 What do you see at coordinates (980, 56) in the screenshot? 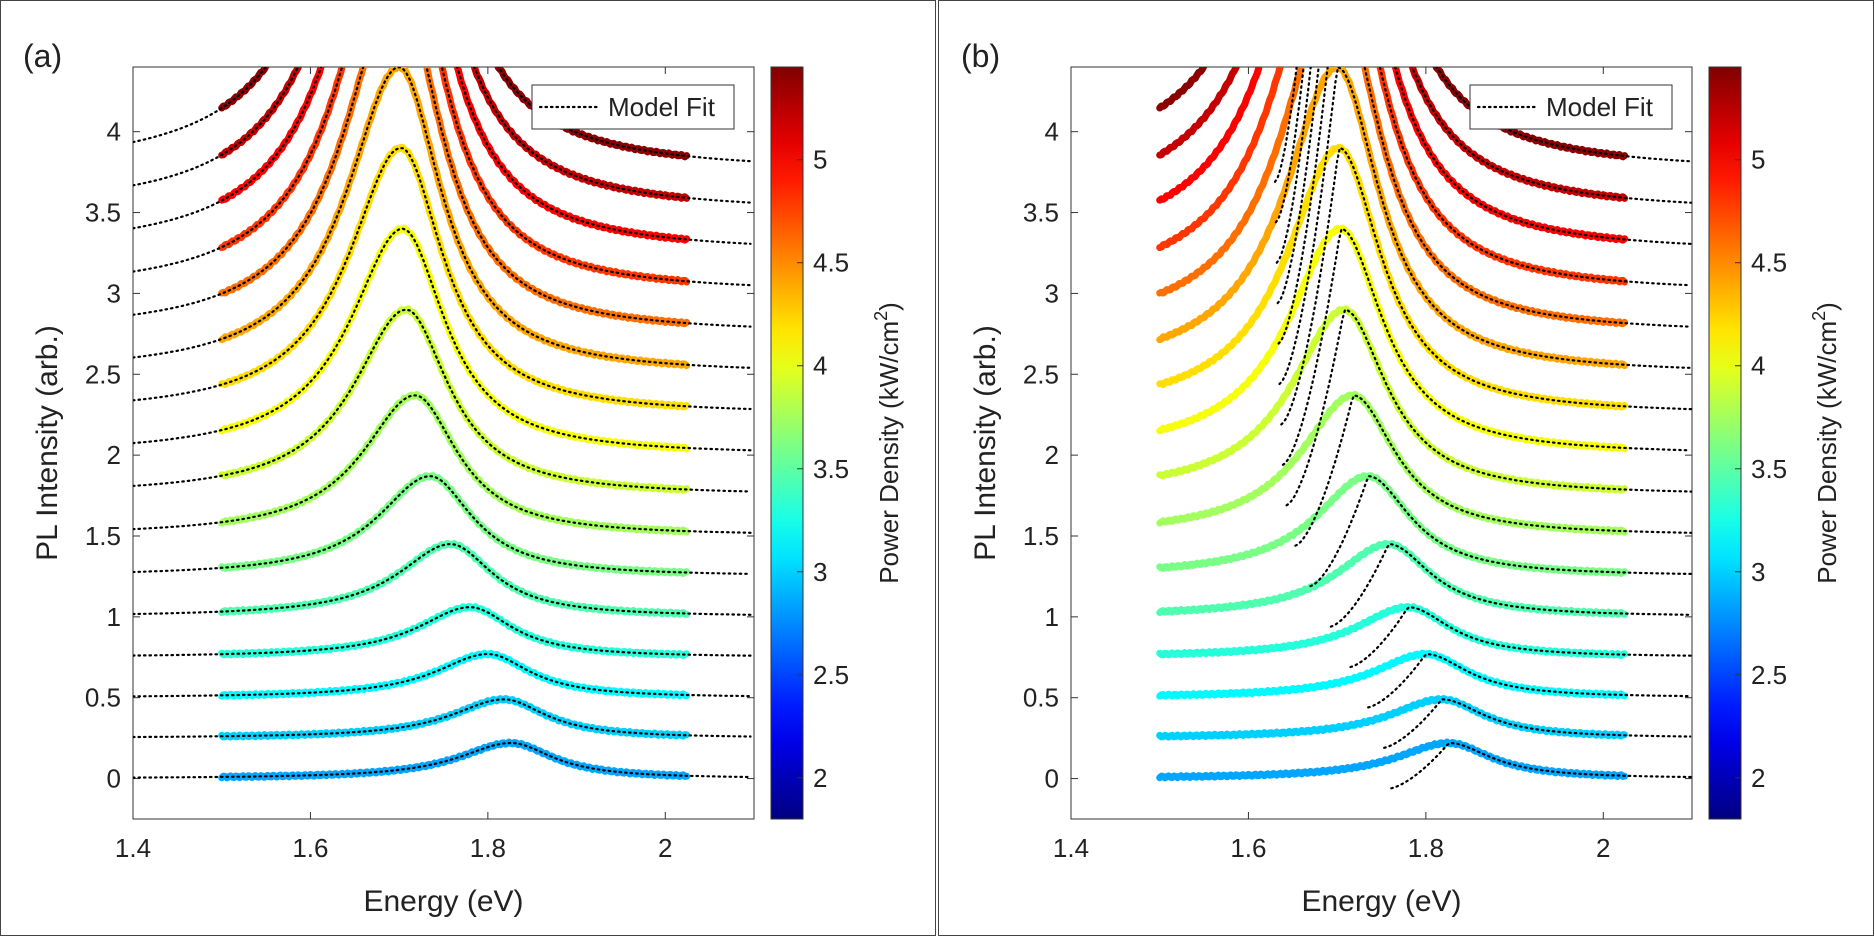
I see `panel-label: (b)` at bounding box center [980, 56].